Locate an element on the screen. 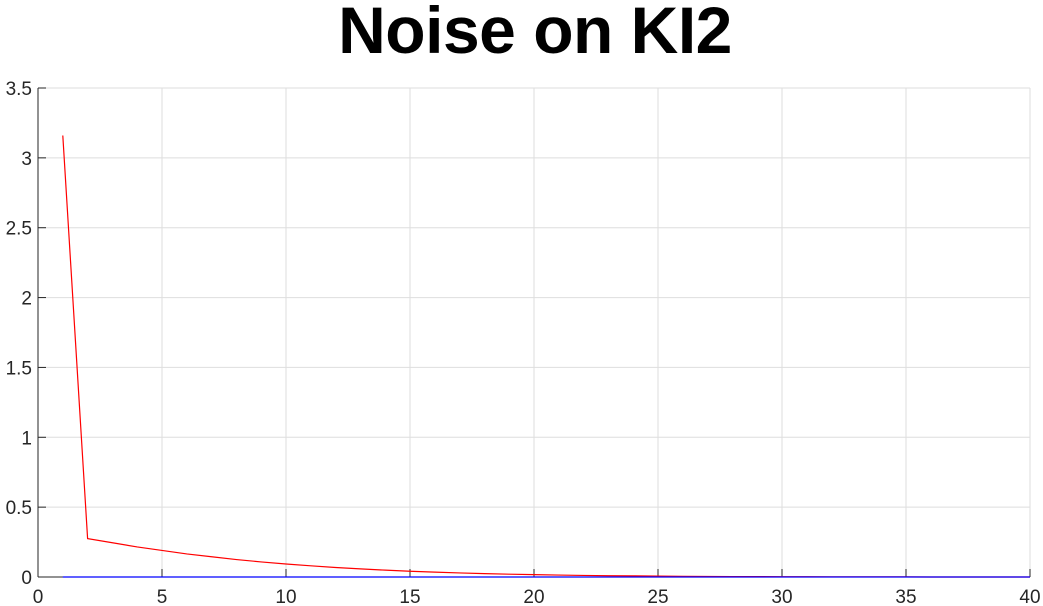 Image resolution: width=1043 pixels, height=606 pixels. y-tick-labels: 0 0.5 1 1.5 2 2.5 3 3.5 is located at coordinates (19, 334).